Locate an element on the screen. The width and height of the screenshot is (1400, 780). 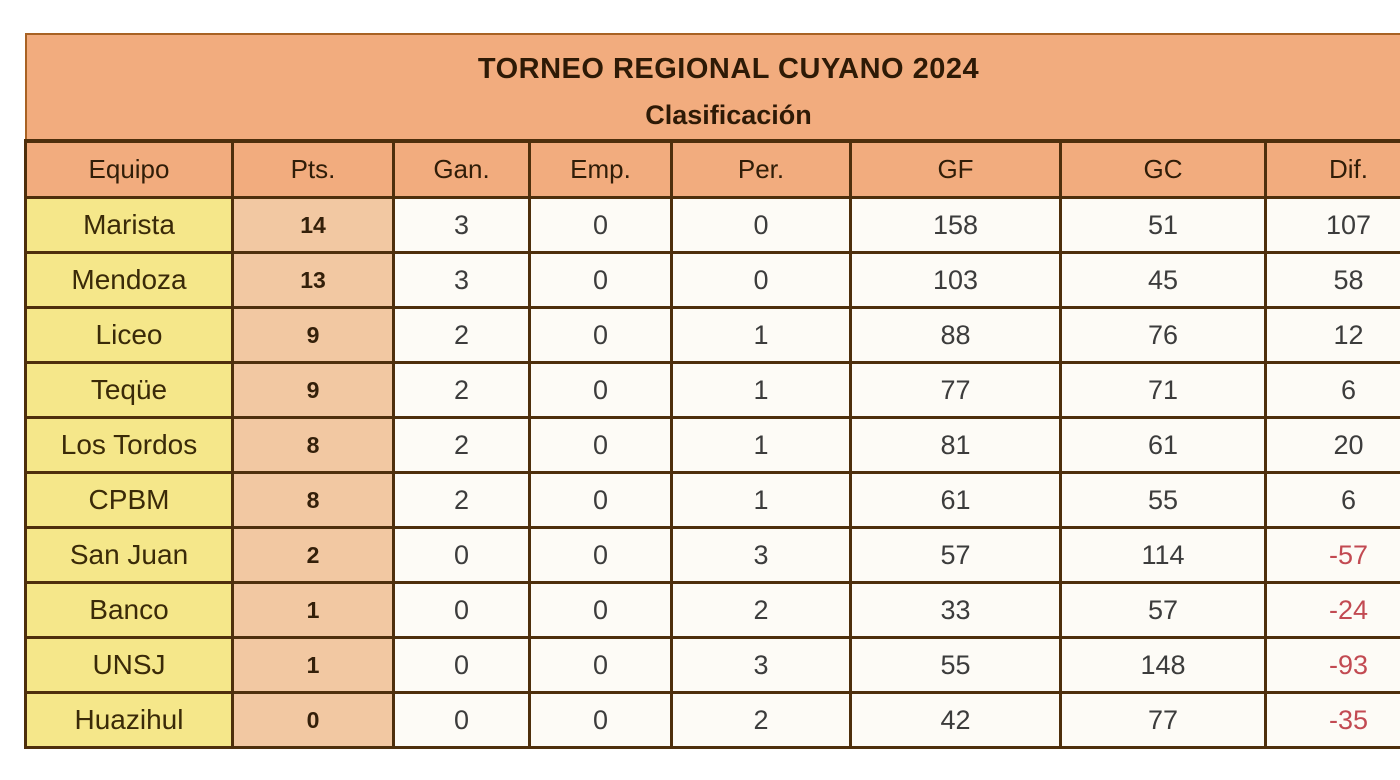
gf-cell: 42 is located at coordinates (955, 720).